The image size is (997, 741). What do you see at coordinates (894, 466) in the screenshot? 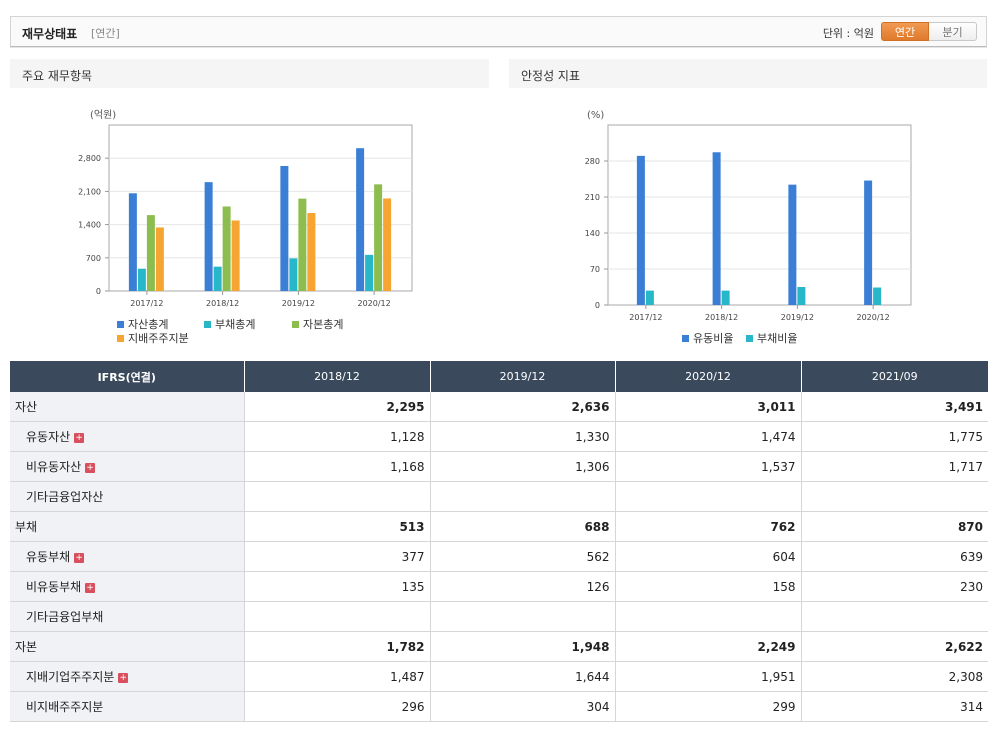
I see `value-cell: 1,717` at bounding box center [894, 466].